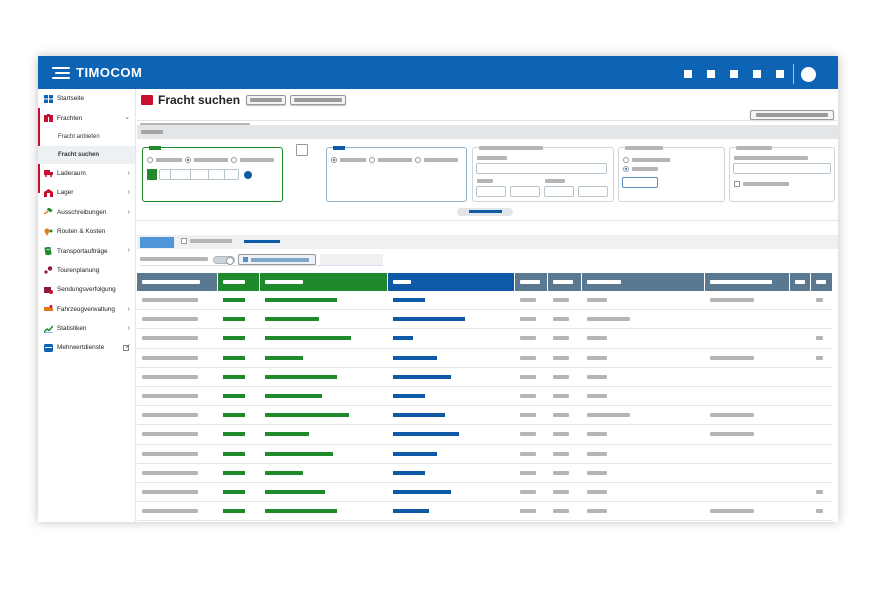 This screenshot has height=593, width=890. What do you see at coordinates (86, 231) in the screenshot?
I see `sidebar-item-routen-kosten: Routen & Kosten` at bounding box center [86, 231].